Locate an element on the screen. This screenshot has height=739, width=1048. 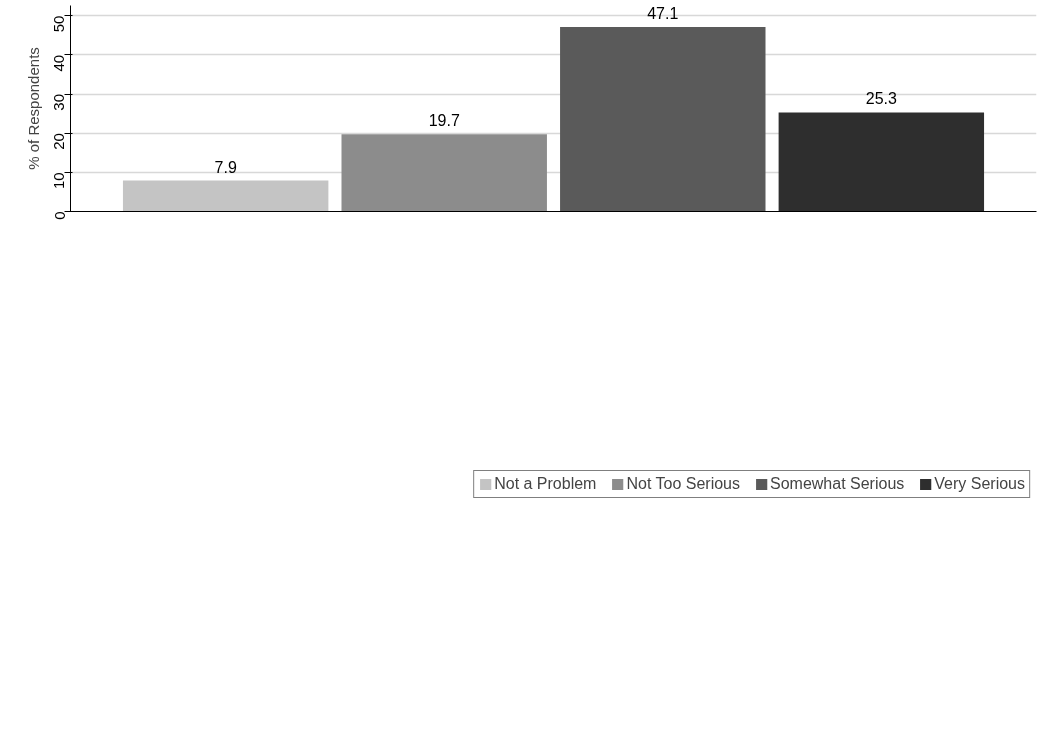
y-tick-label: 10 is located at coordinates (59, 181).